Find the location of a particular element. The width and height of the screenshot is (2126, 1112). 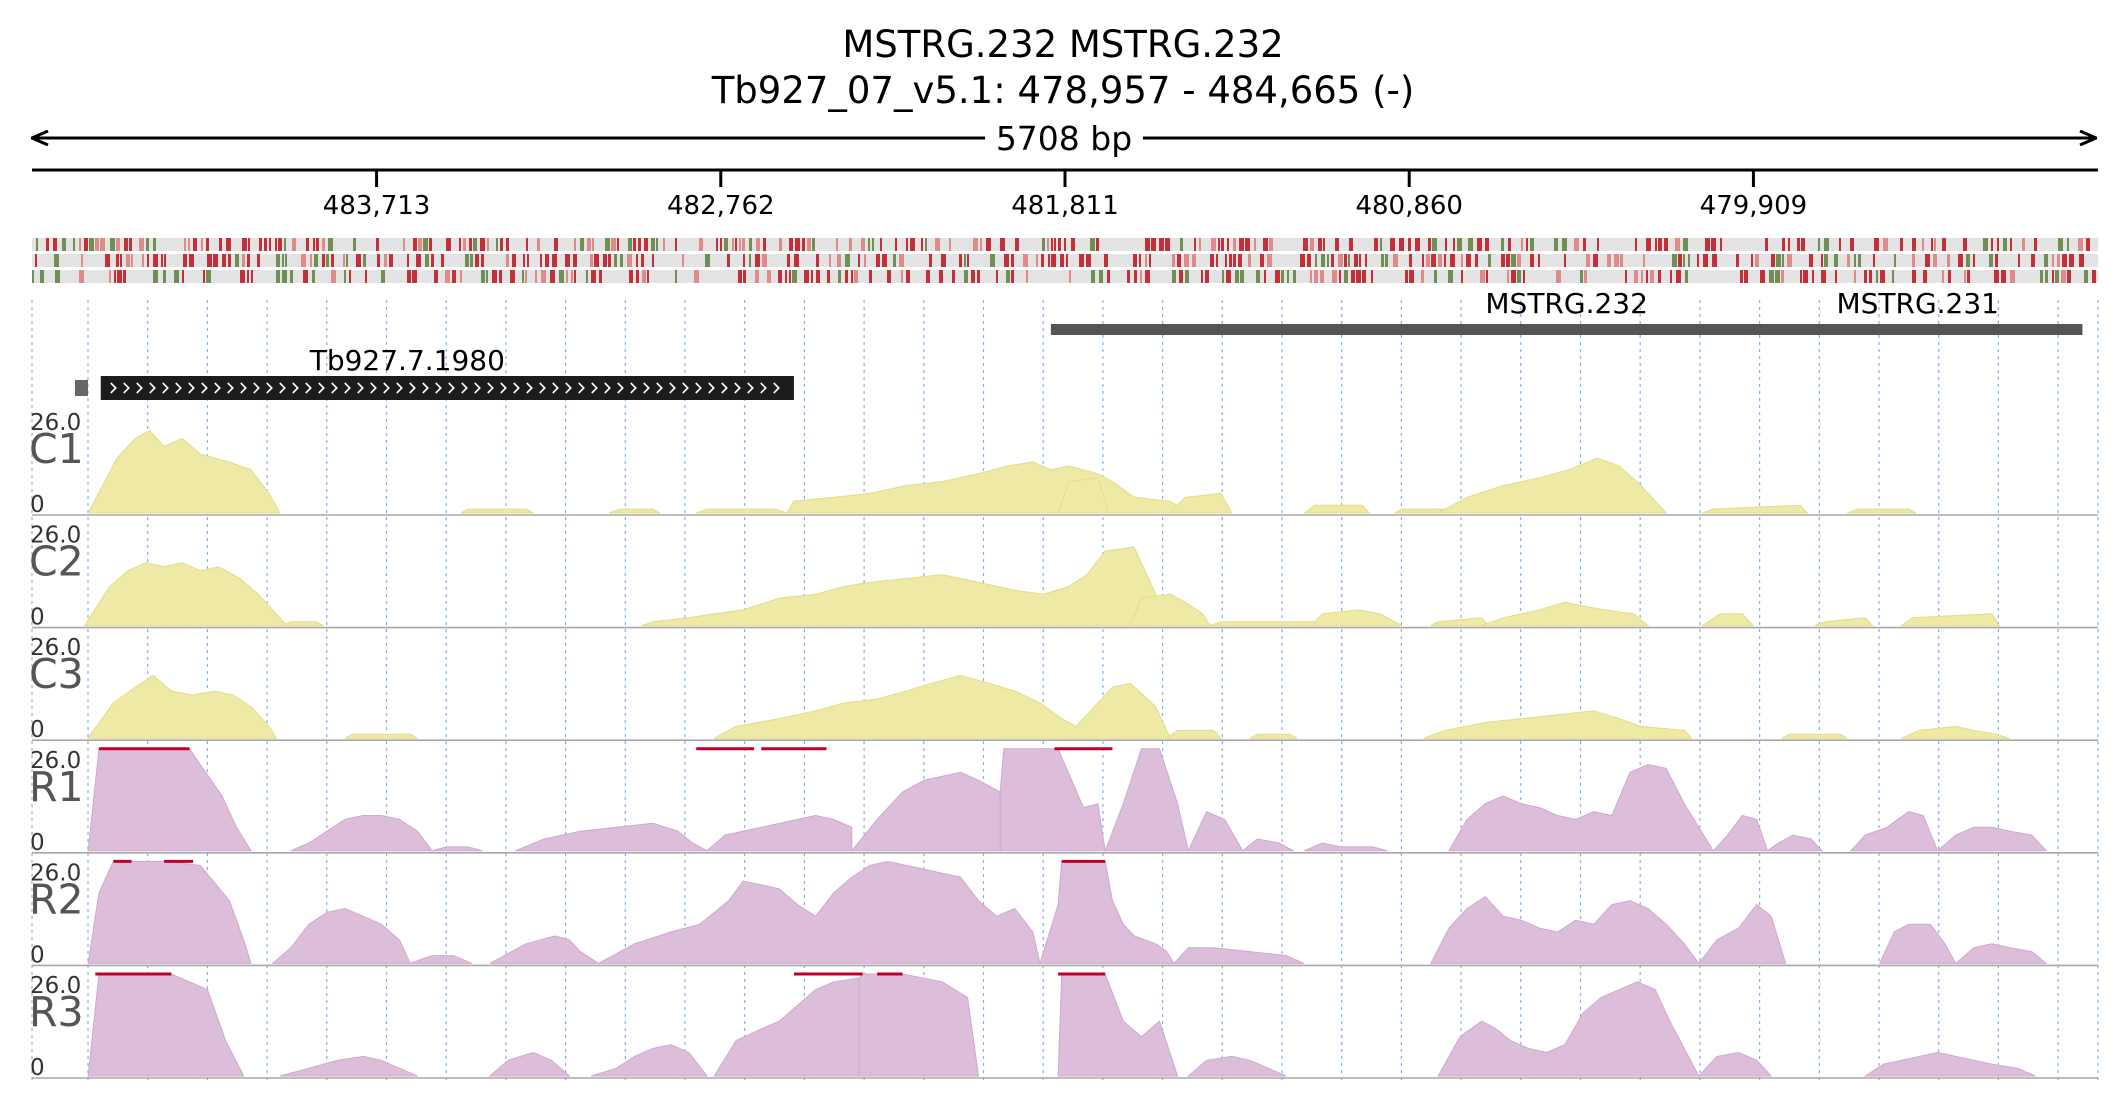

track-ymin-label: 0 is located at coordinates (37, 505).